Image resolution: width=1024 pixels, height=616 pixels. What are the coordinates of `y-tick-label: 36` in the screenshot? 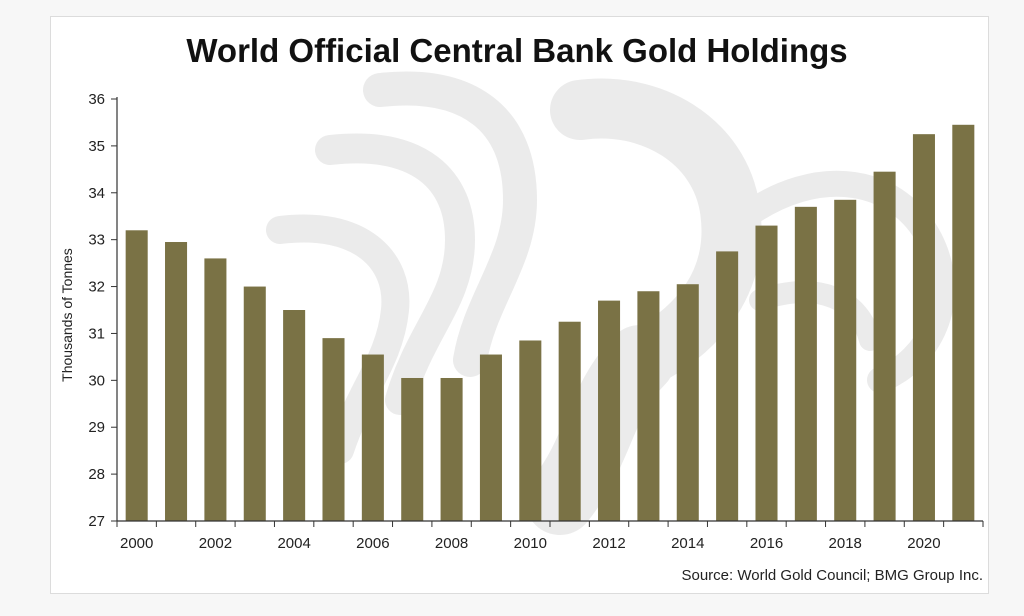 It's located at (96, 99).